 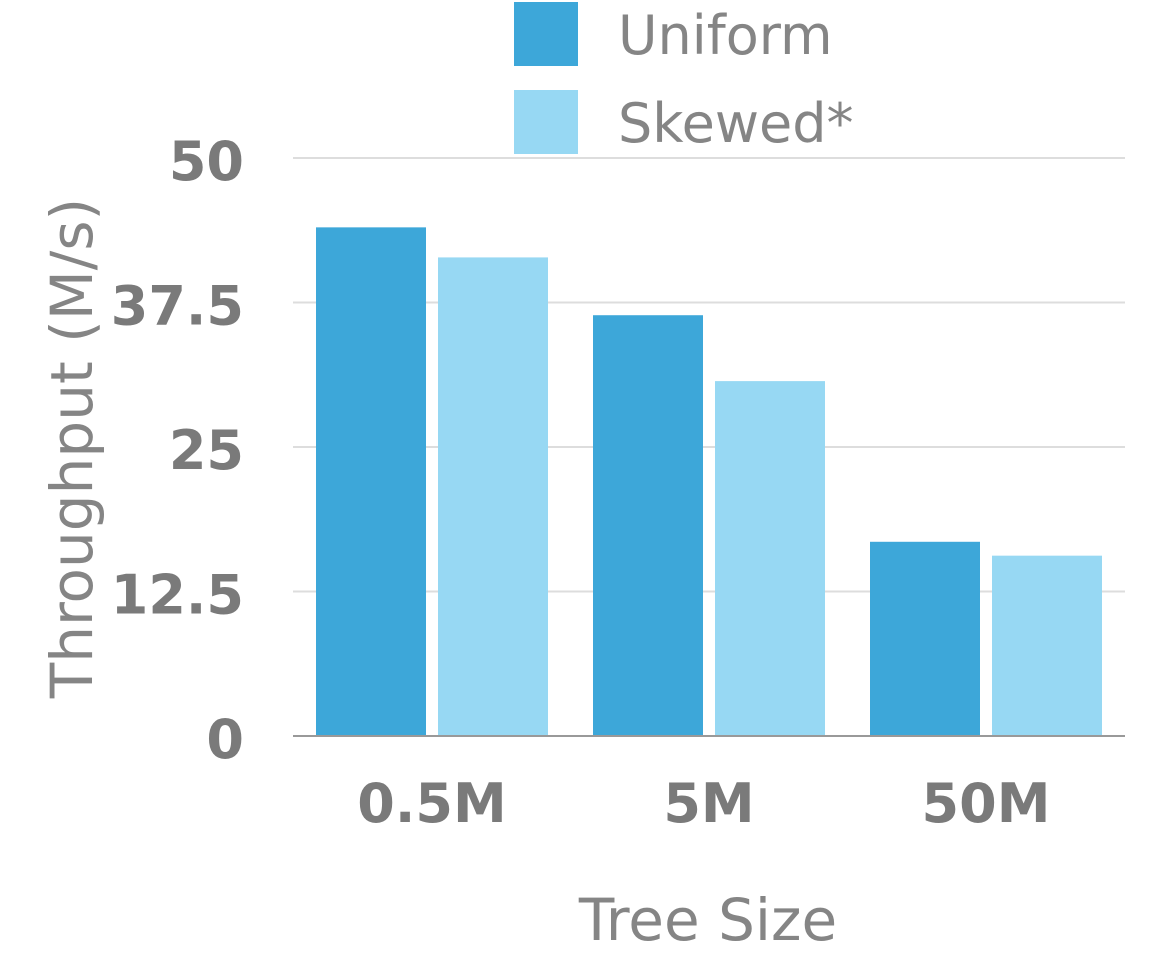 What do you see at coordinates (431, 803) in the screenshot?
I see `x-tick-label: 0.5M` at bounding box center [431, 803].